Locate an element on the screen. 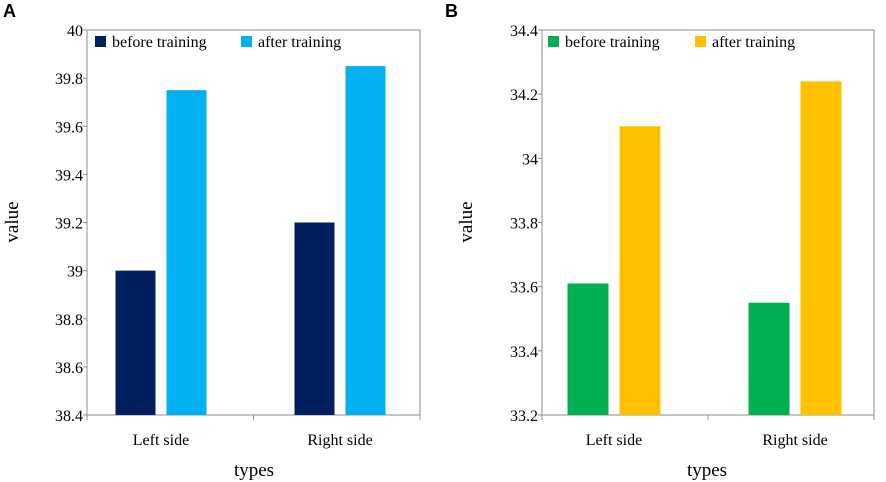 This screenshot has height=482, width=886. y-tick-label: 33.4 is located at coordinates (524, 352).